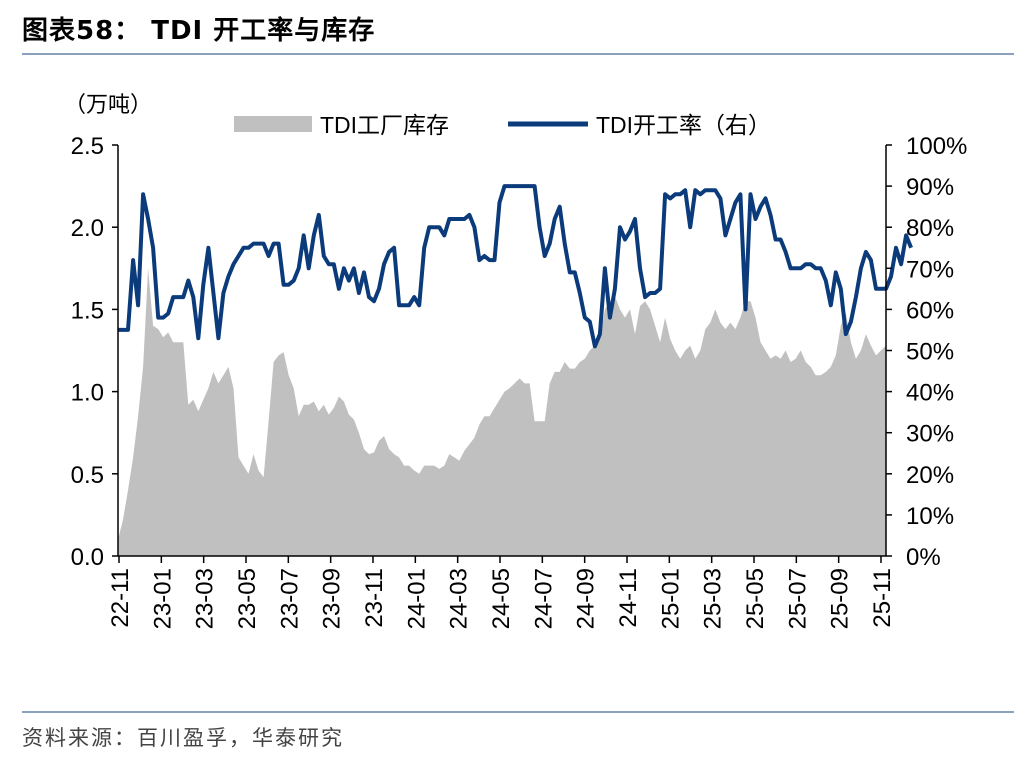  I want to click on x-tick-label: 24-01, so click(416, 598).